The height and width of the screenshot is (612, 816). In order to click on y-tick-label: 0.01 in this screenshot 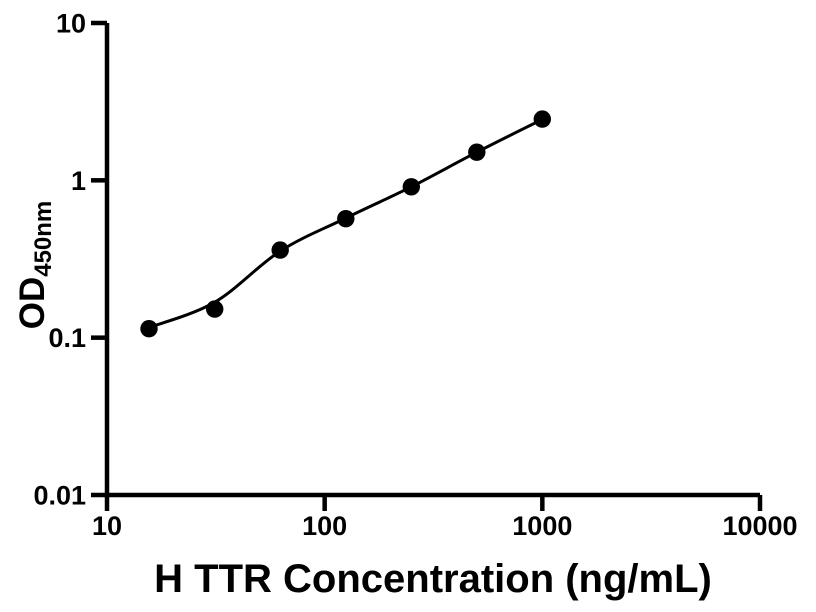, I will do `click(59, 496)`.